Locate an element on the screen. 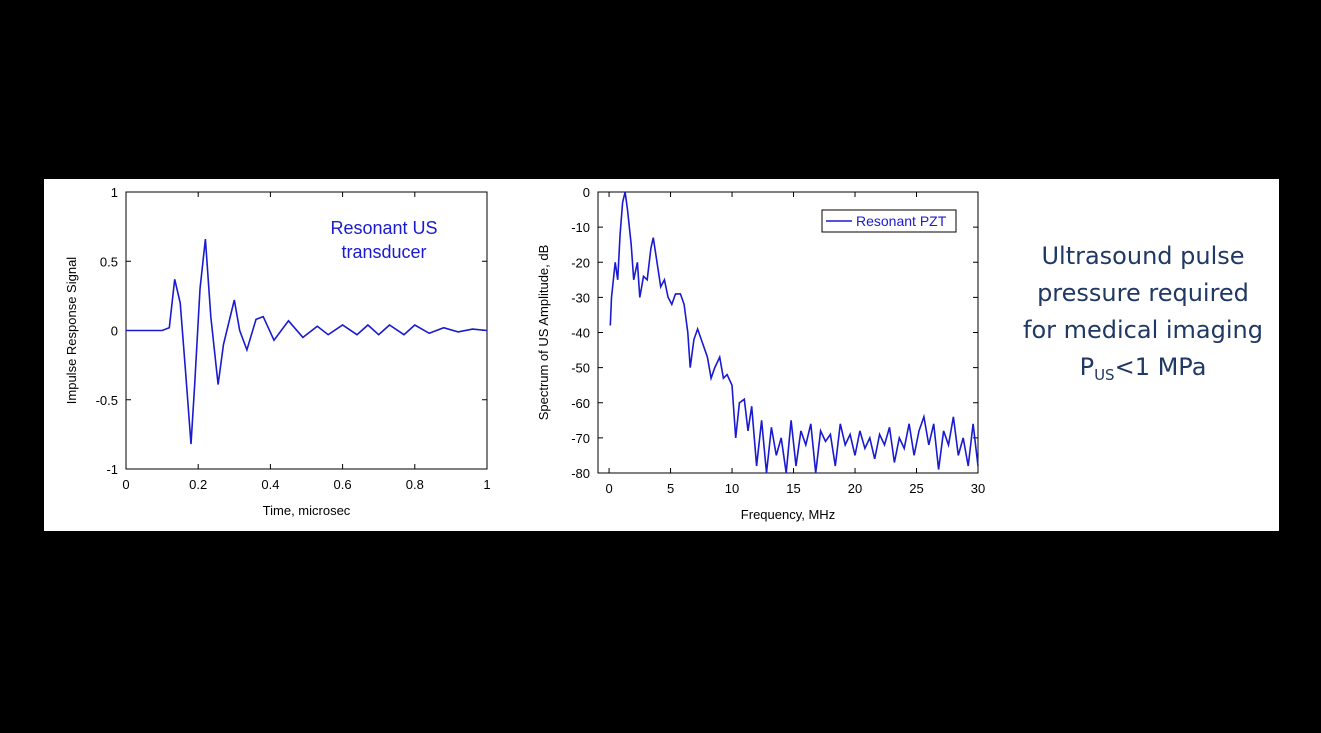 The image size is (1321, 733). legend-label: Resonant PZT is located at coordinates (901, 221).